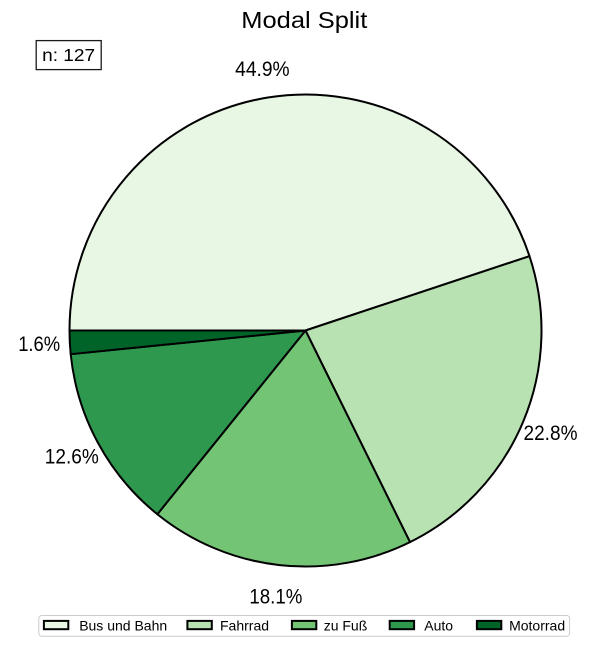 This screenshot has width=610, height=648. What do you see at coordinates (68, 55) in the screenshot?
I see `svg-text: n: 127` at bounding box center [68, 55].